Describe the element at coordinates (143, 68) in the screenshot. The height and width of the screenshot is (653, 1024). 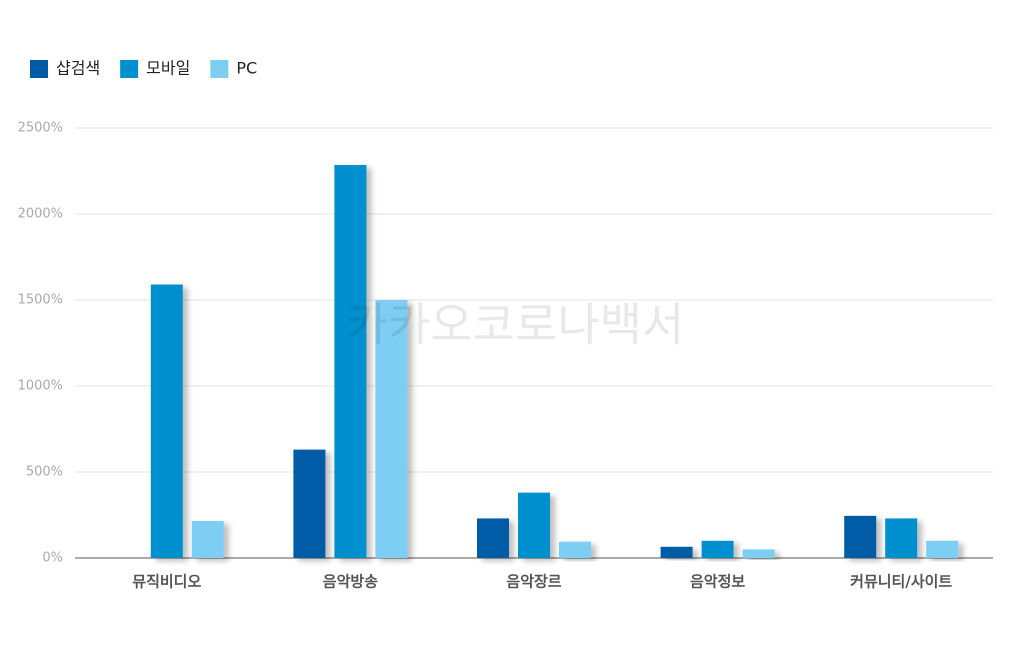
I see `legend: 샵검색 모바일 PC` at that location.